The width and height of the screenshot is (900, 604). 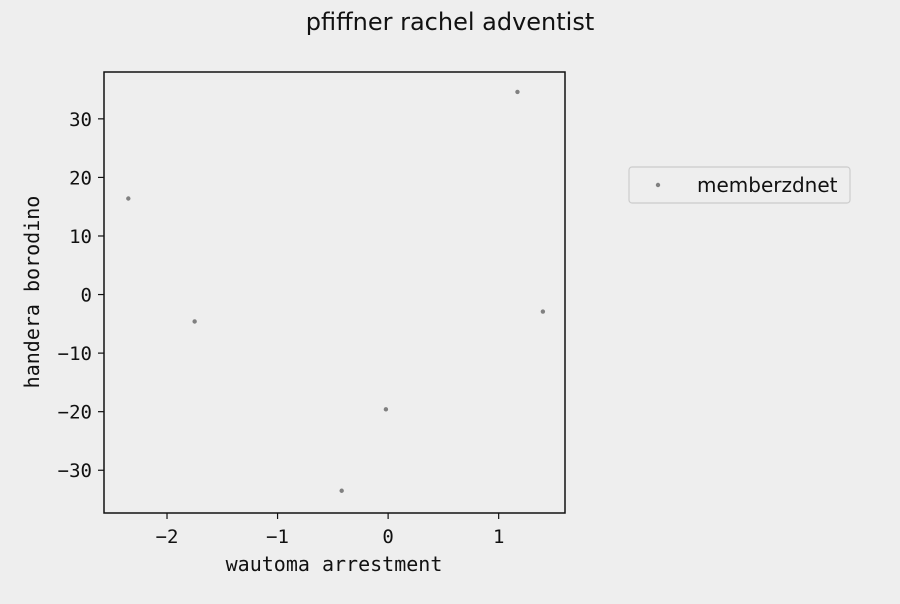 I want to click on x-tick-label: 0, so click(x=387, y=537).